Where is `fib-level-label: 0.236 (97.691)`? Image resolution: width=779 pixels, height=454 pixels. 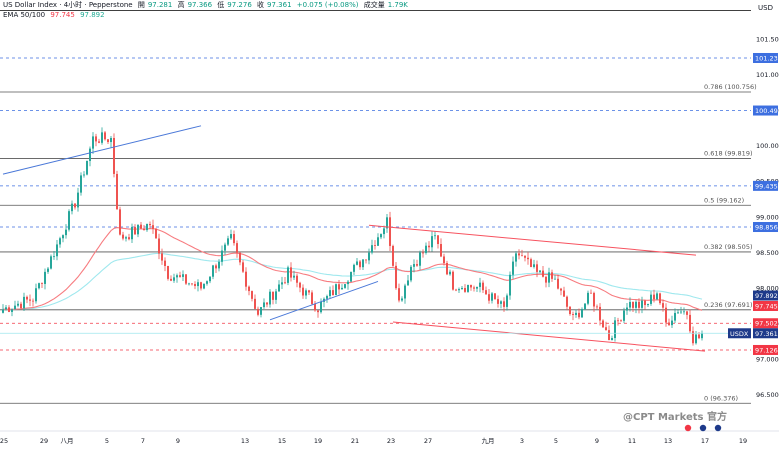
fib-level-label: 0.236 (97.691) is located at coordinates (728, 305).